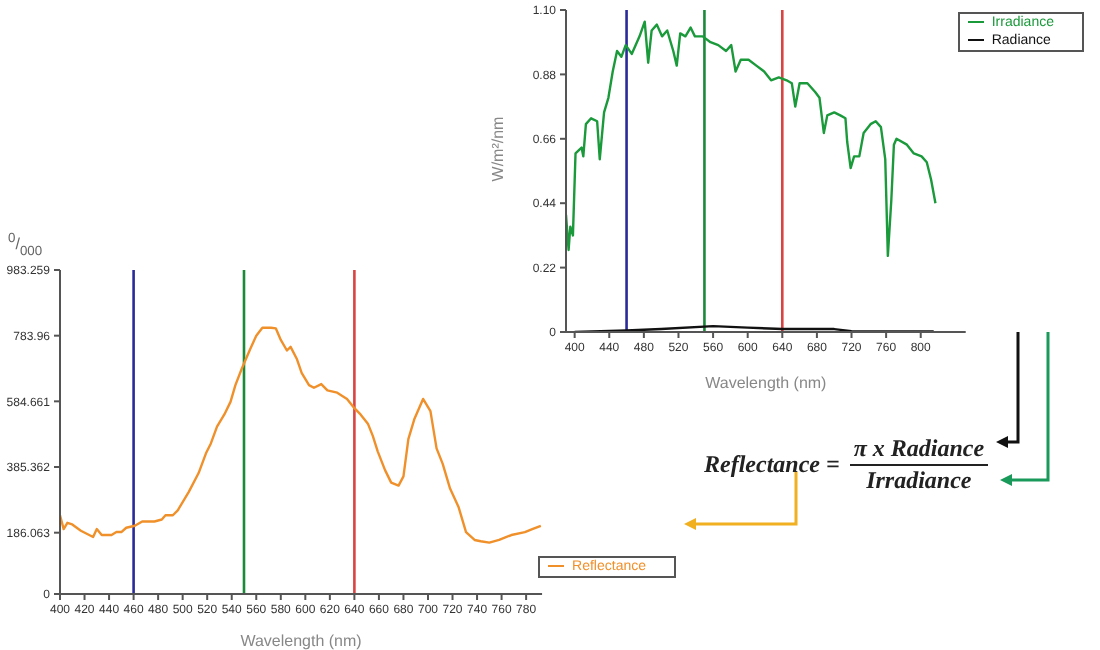 The width and height of the screenshot is (1100, 650). I want to click on y-axis-title: $^{0}$/$_{000}$, so click(25, 245).